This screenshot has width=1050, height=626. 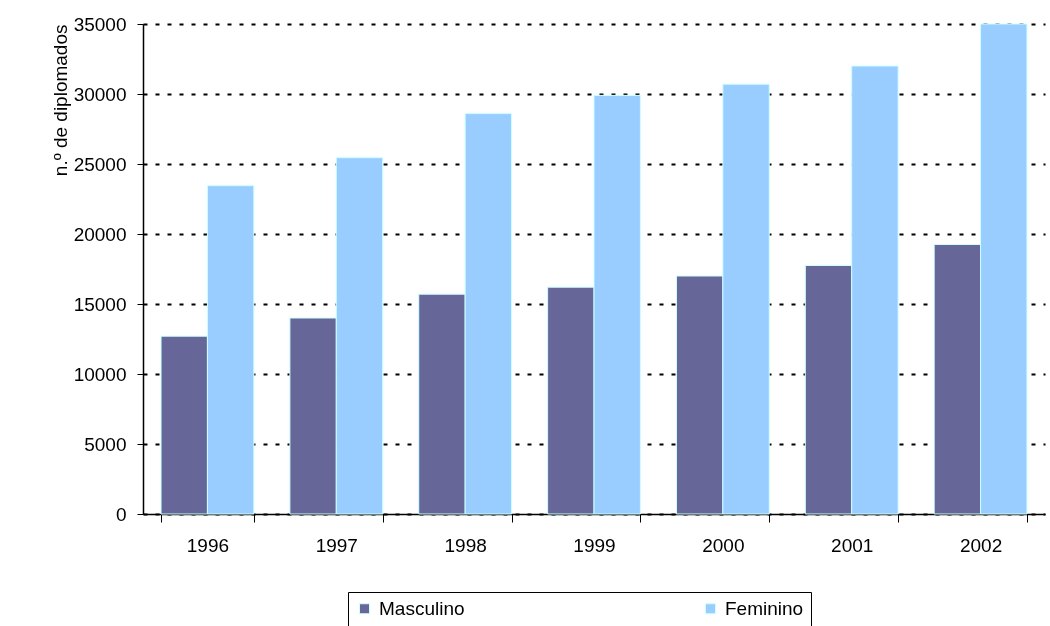 What do you see at coordinates (100, 234) in the screenshot?
I see `y-tick-label: 20000` at bounding box center [100, 234].